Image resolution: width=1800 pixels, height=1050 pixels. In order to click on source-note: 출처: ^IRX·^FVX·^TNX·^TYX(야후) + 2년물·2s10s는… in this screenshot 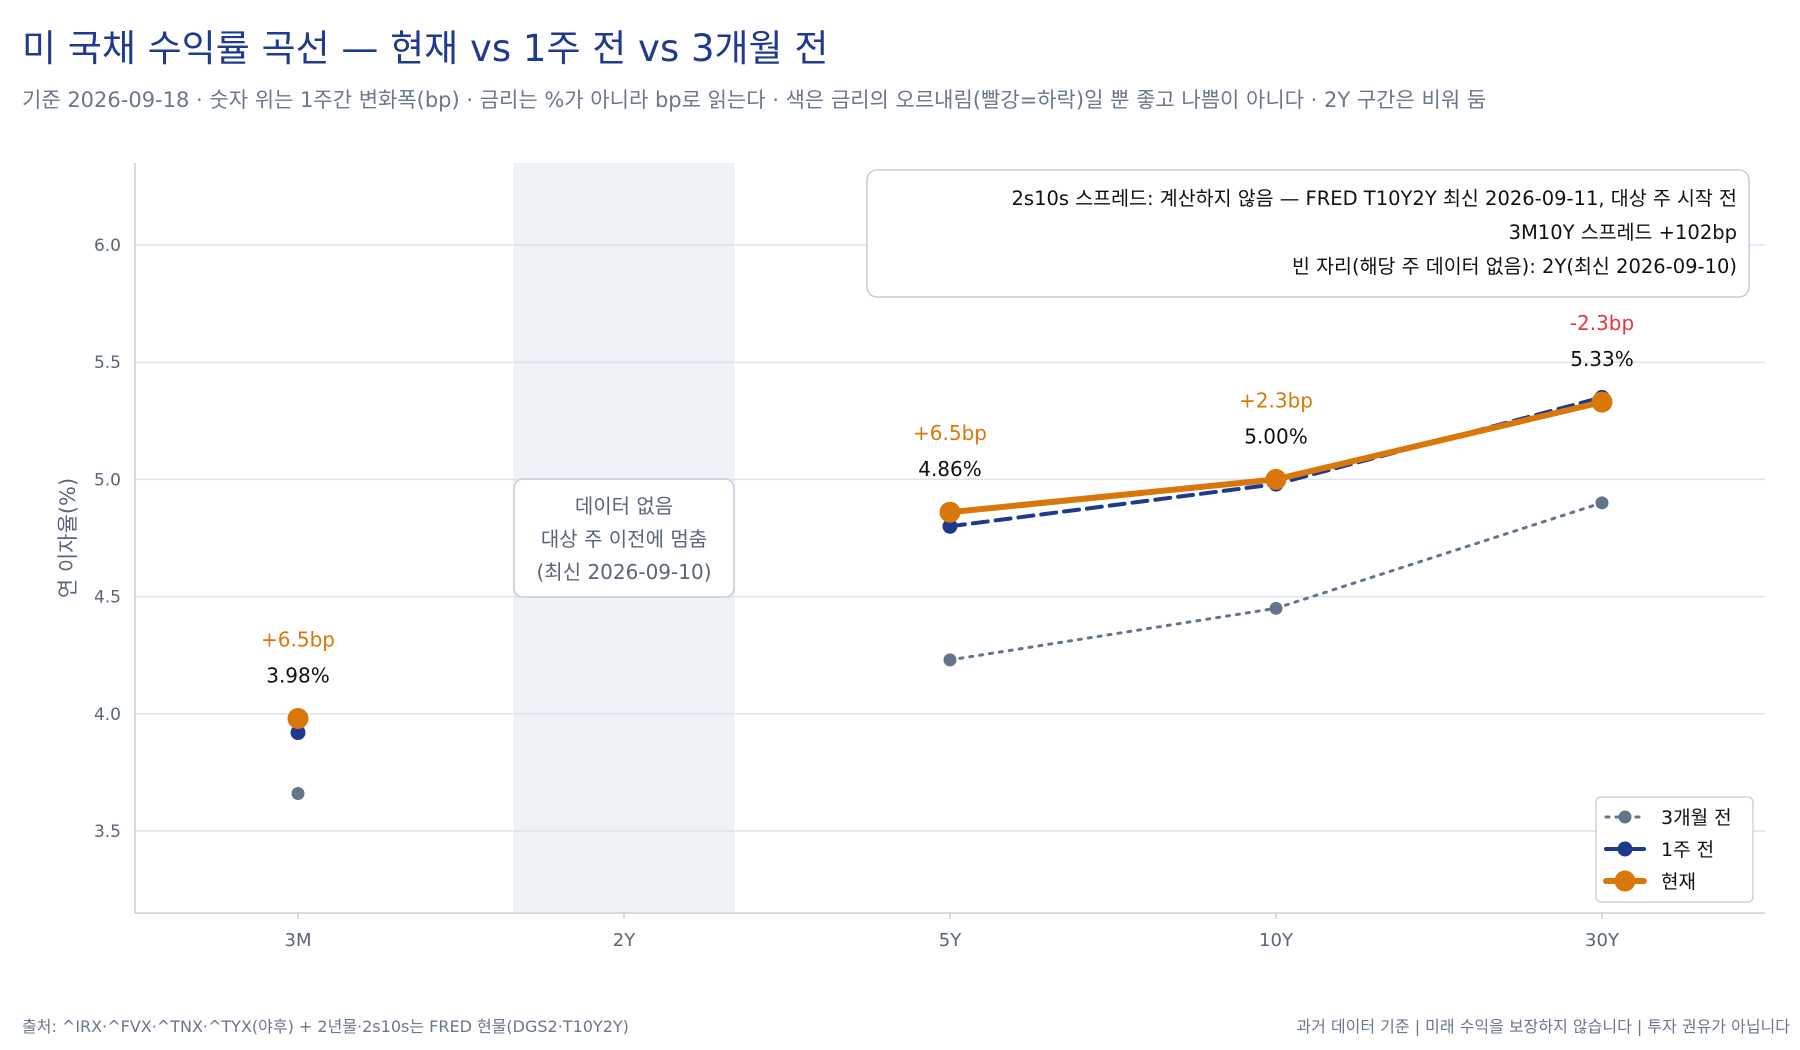, I will do `click(325, 1026)`.